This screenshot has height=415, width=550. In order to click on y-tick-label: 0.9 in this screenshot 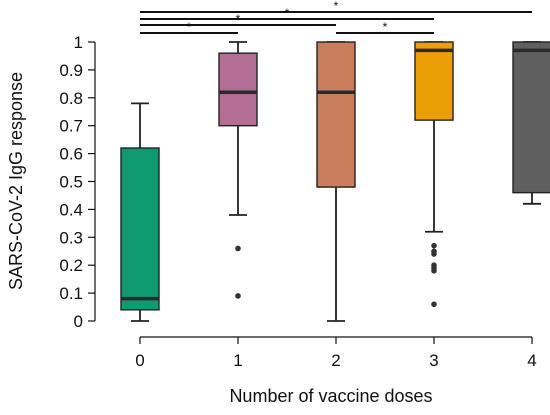, I will do `click(71, 70)`.